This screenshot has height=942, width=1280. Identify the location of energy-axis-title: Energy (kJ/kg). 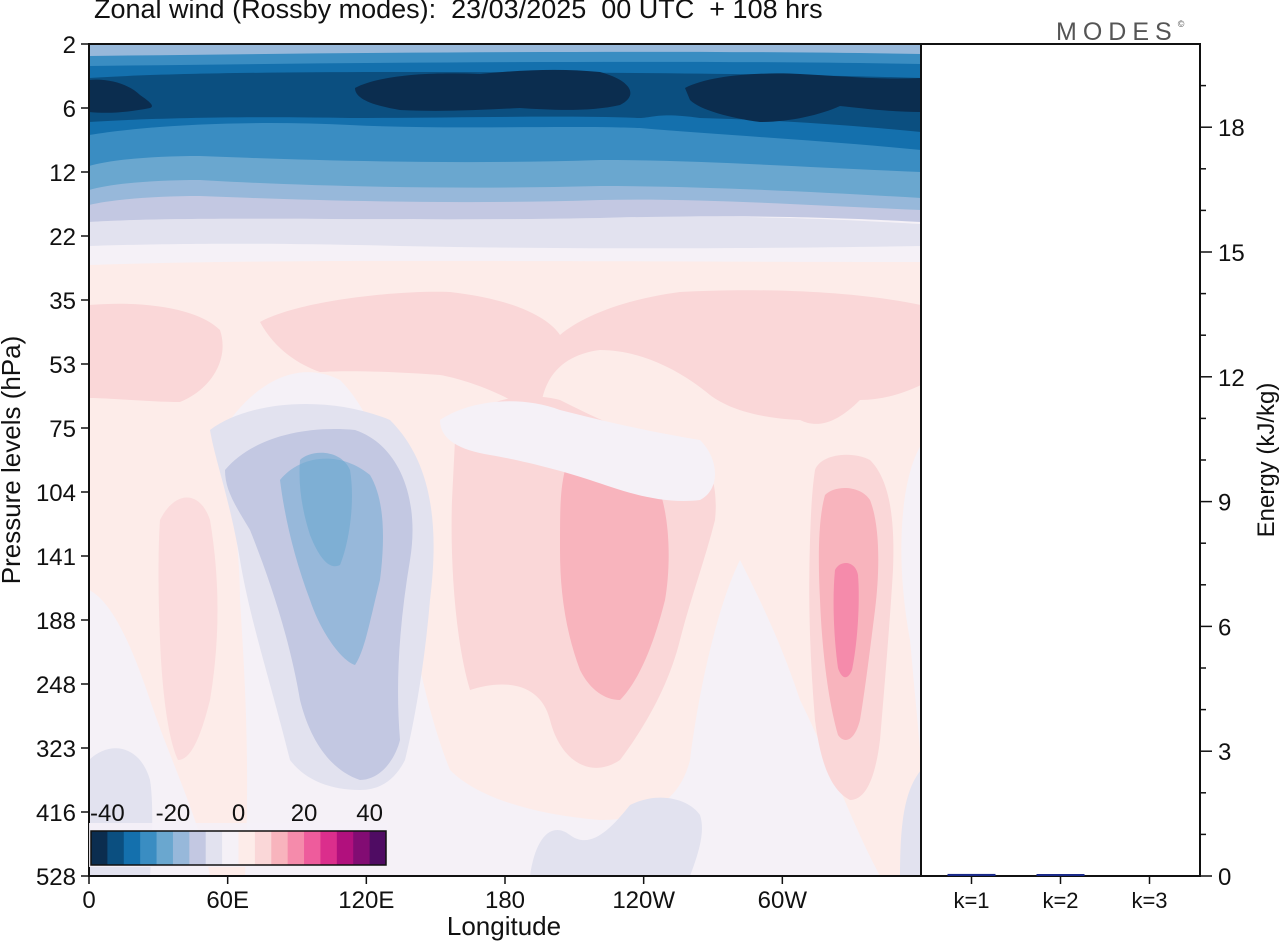
(1266, 460).